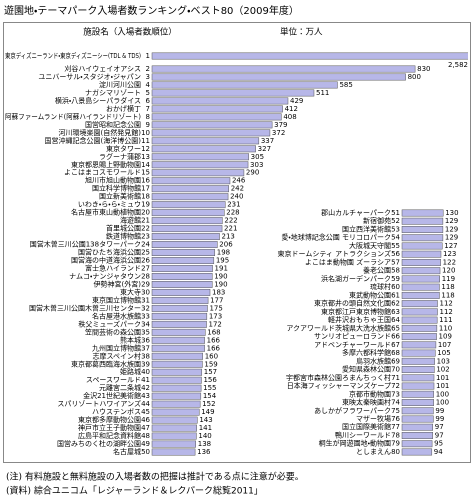 The width and height of the screenshot is (474, 499). What do you see at coordinates (446, 304) in the screenshot?
I see `value-label: 112` at bounding box center [446, 304].